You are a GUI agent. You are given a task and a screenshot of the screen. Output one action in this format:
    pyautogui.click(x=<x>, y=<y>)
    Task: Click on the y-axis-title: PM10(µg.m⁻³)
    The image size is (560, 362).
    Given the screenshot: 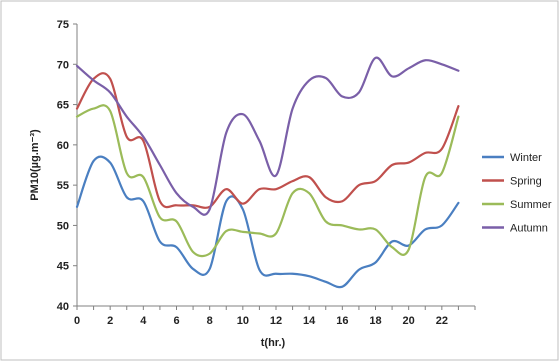 What is the action you would take?
    pyautogui.click(x=35, y=165)
    